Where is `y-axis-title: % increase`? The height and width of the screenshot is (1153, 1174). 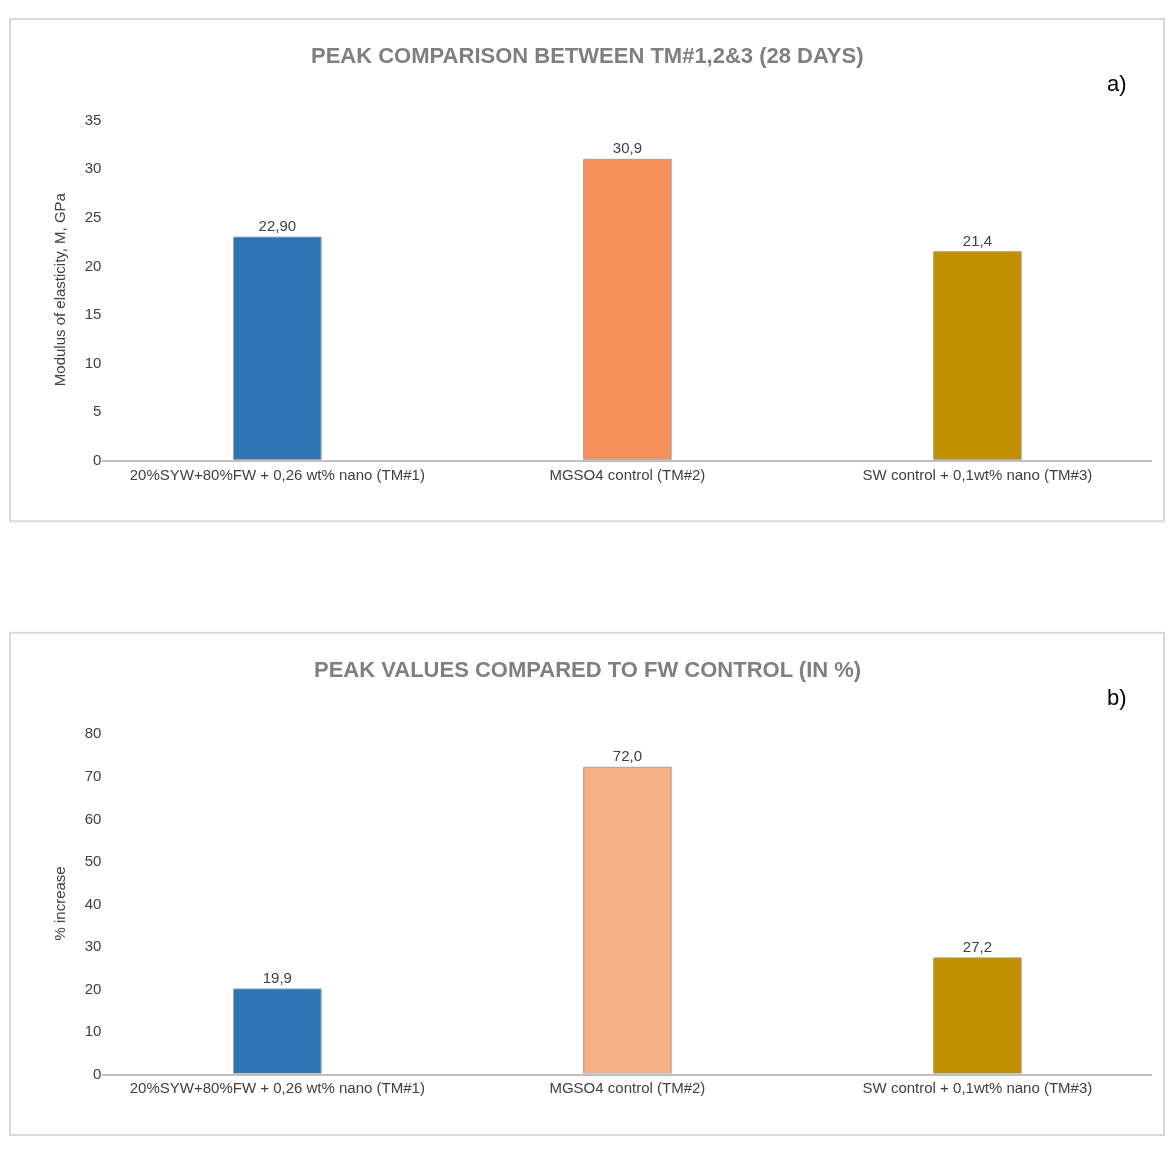
y-axis-title: % increase is located at coordinates (59, 903).